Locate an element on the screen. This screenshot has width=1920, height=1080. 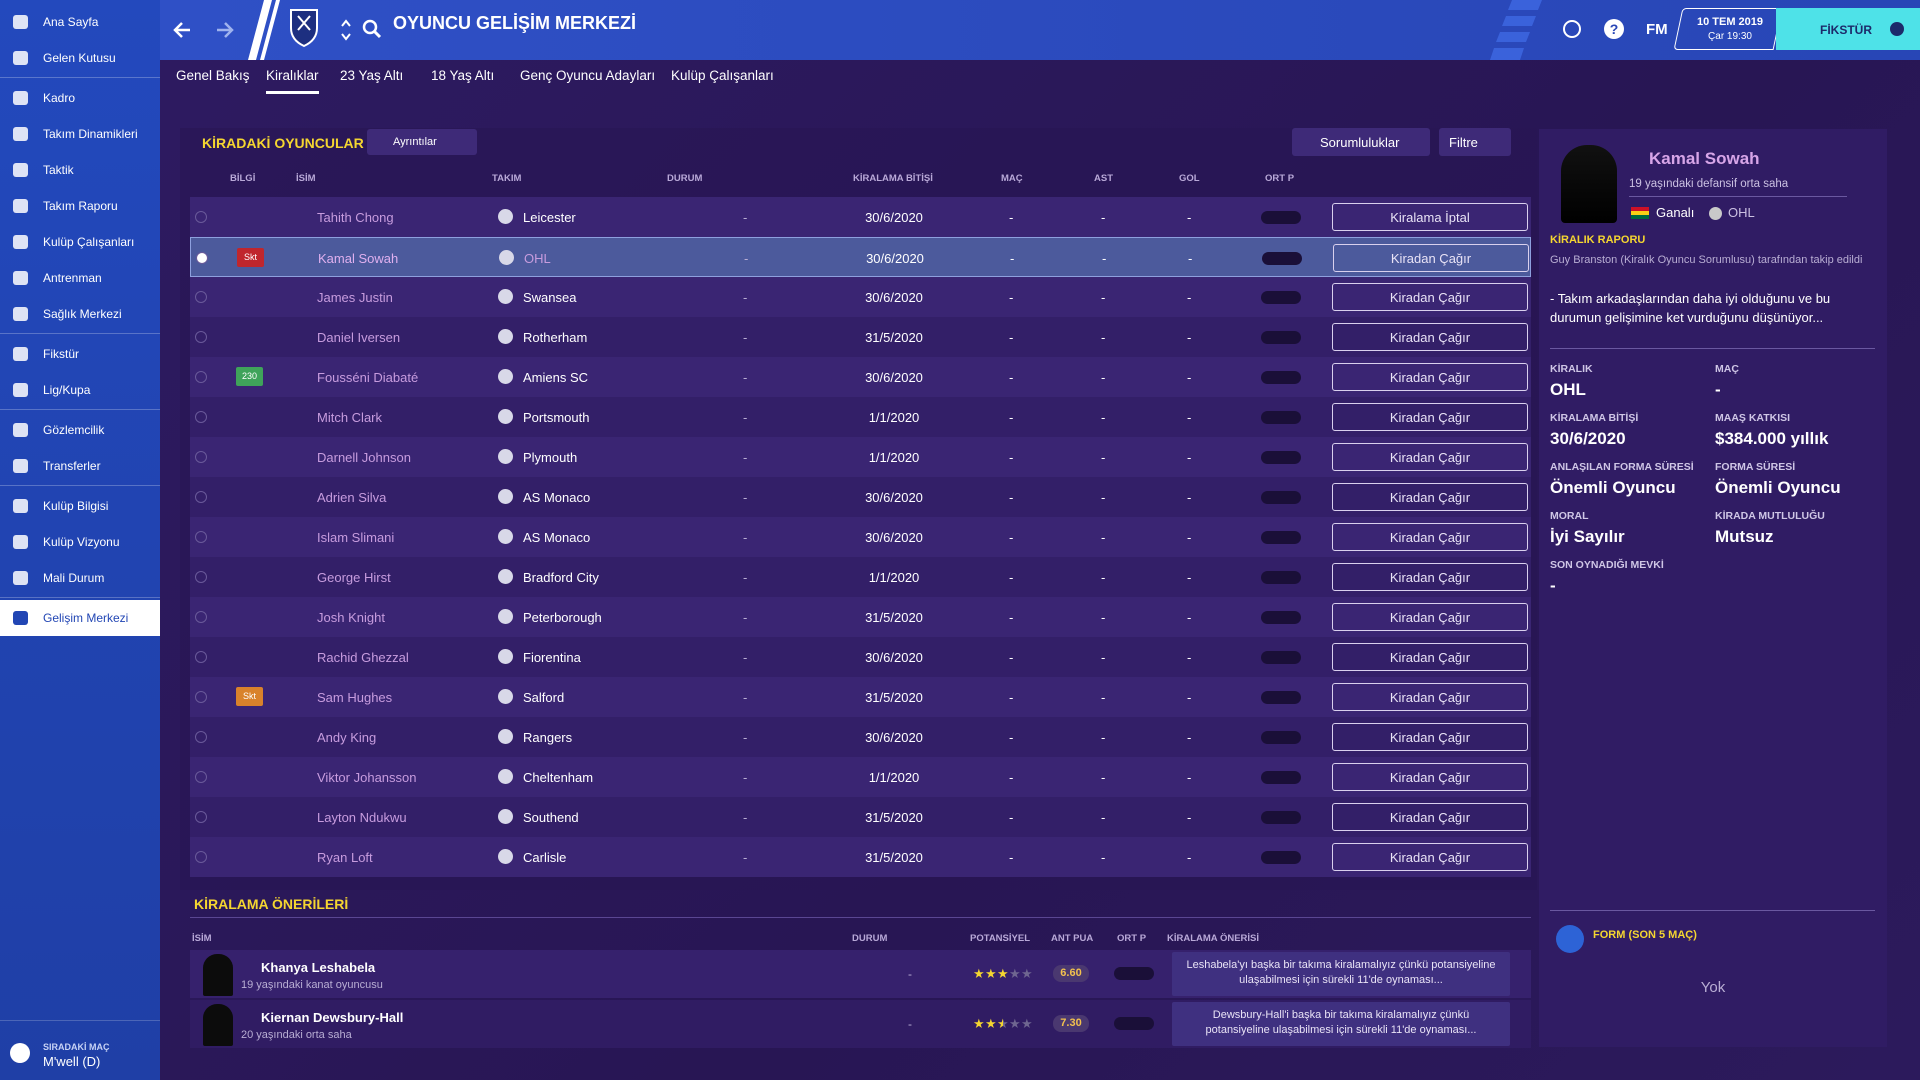
nav-item: Takım Raporu is located at coordinates (80, 206).